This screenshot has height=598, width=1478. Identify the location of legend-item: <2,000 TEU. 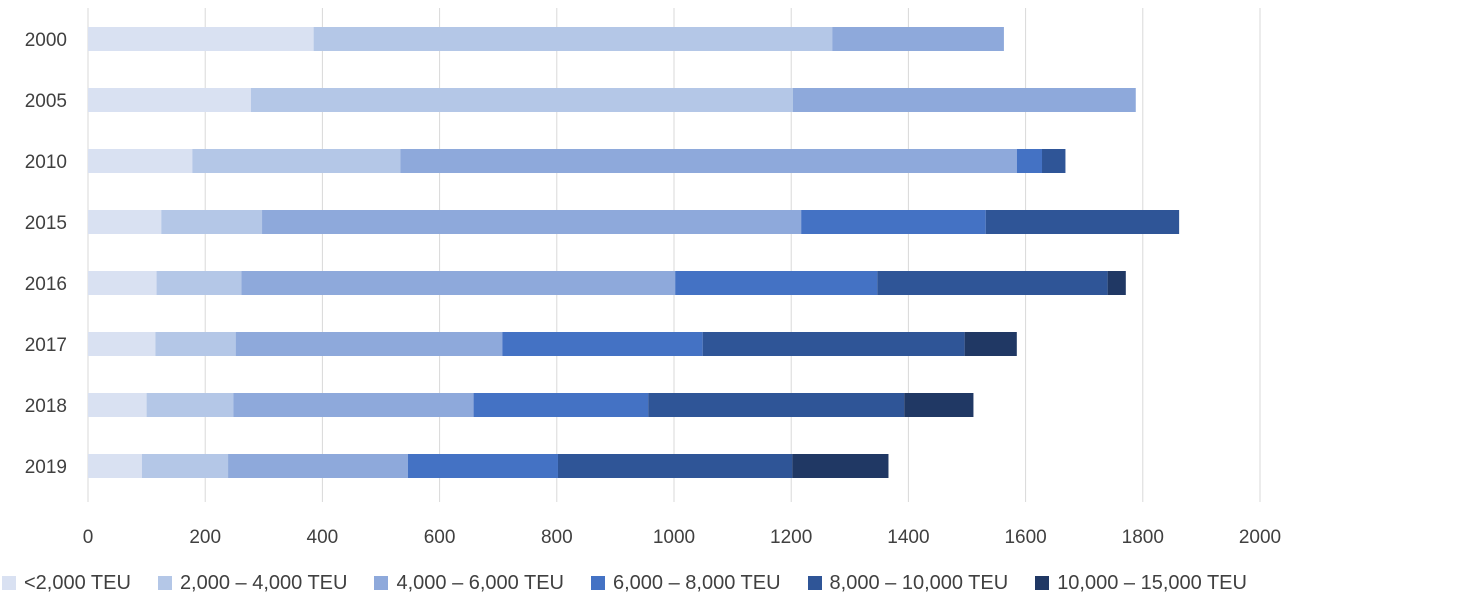
(66, 583).